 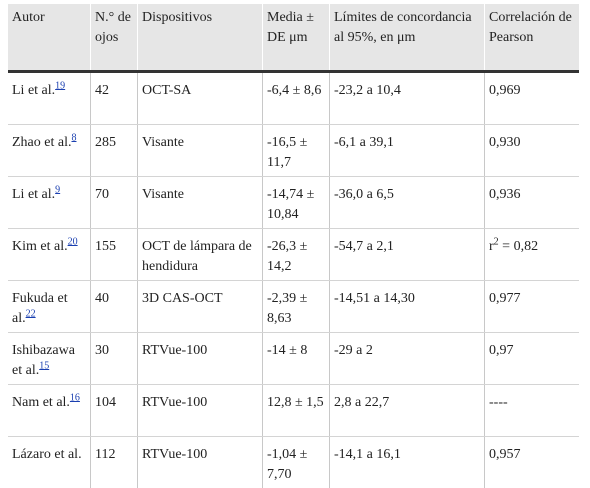 I want to click on cell-media: -14 ± 8, so click(x=296, y=359).